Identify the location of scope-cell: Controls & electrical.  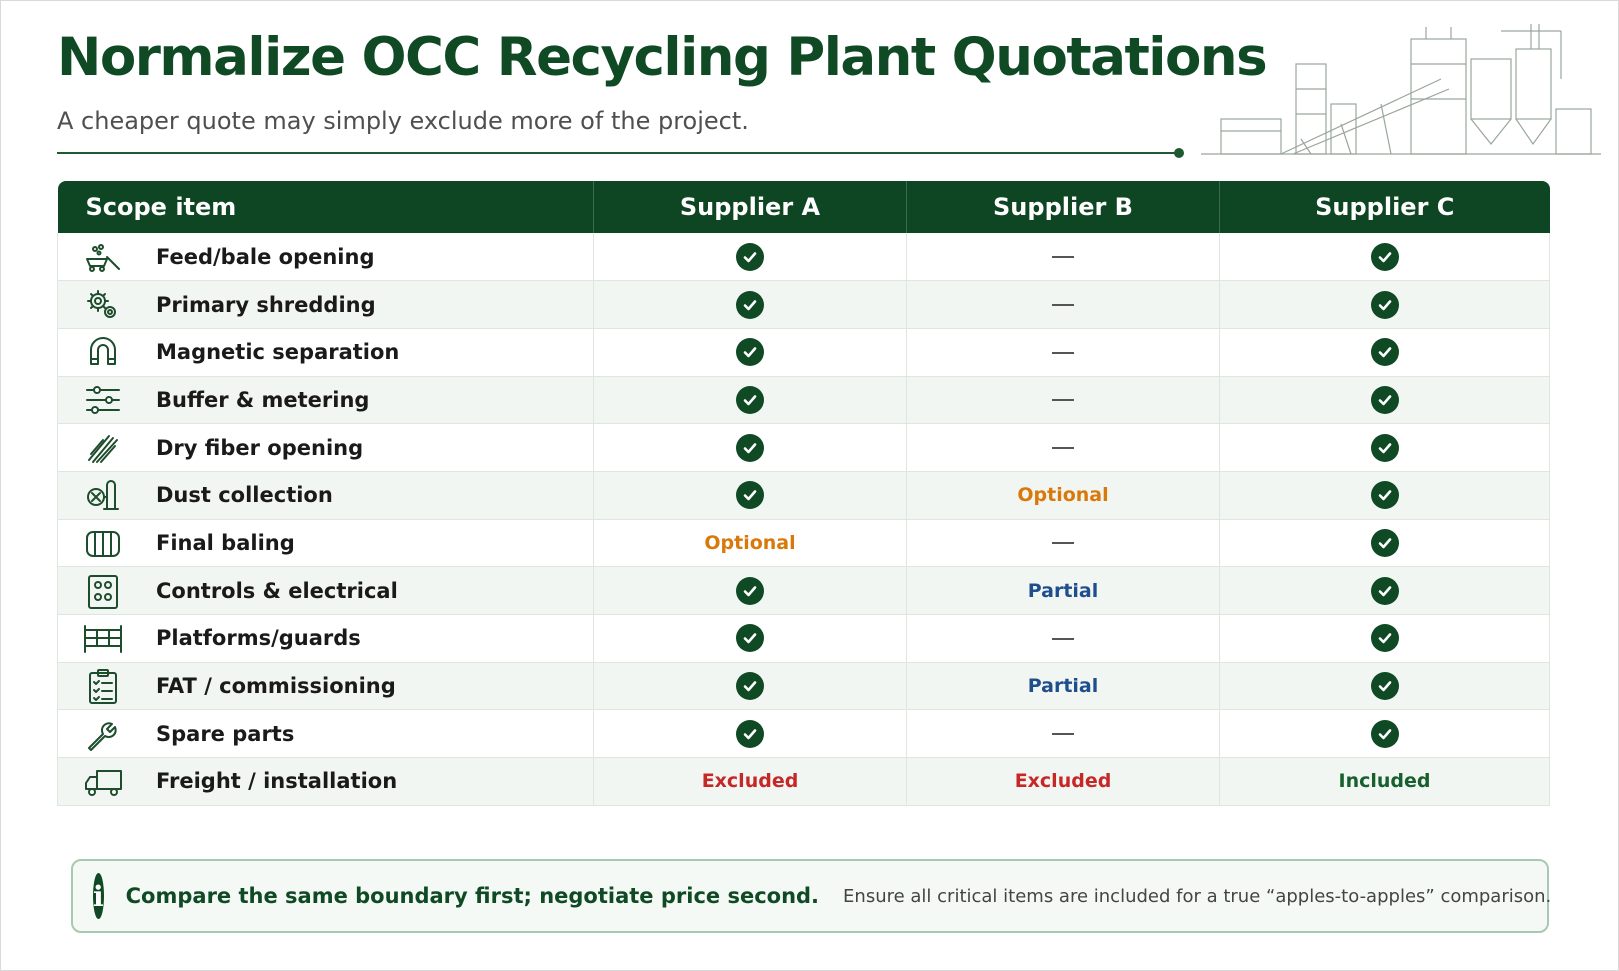
(325, 590).